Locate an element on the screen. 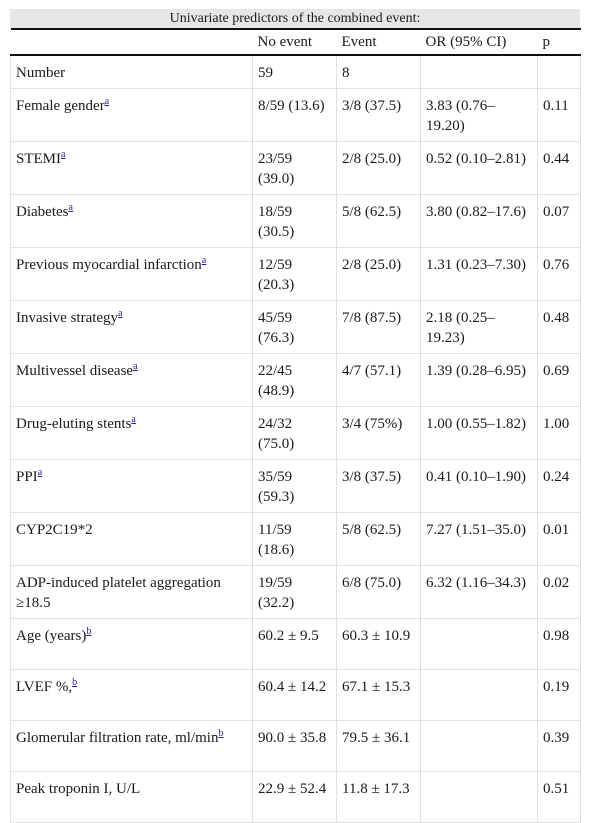 This screenshot has width=590, height=823. header-event: Event is located at coordinates (359, 41).